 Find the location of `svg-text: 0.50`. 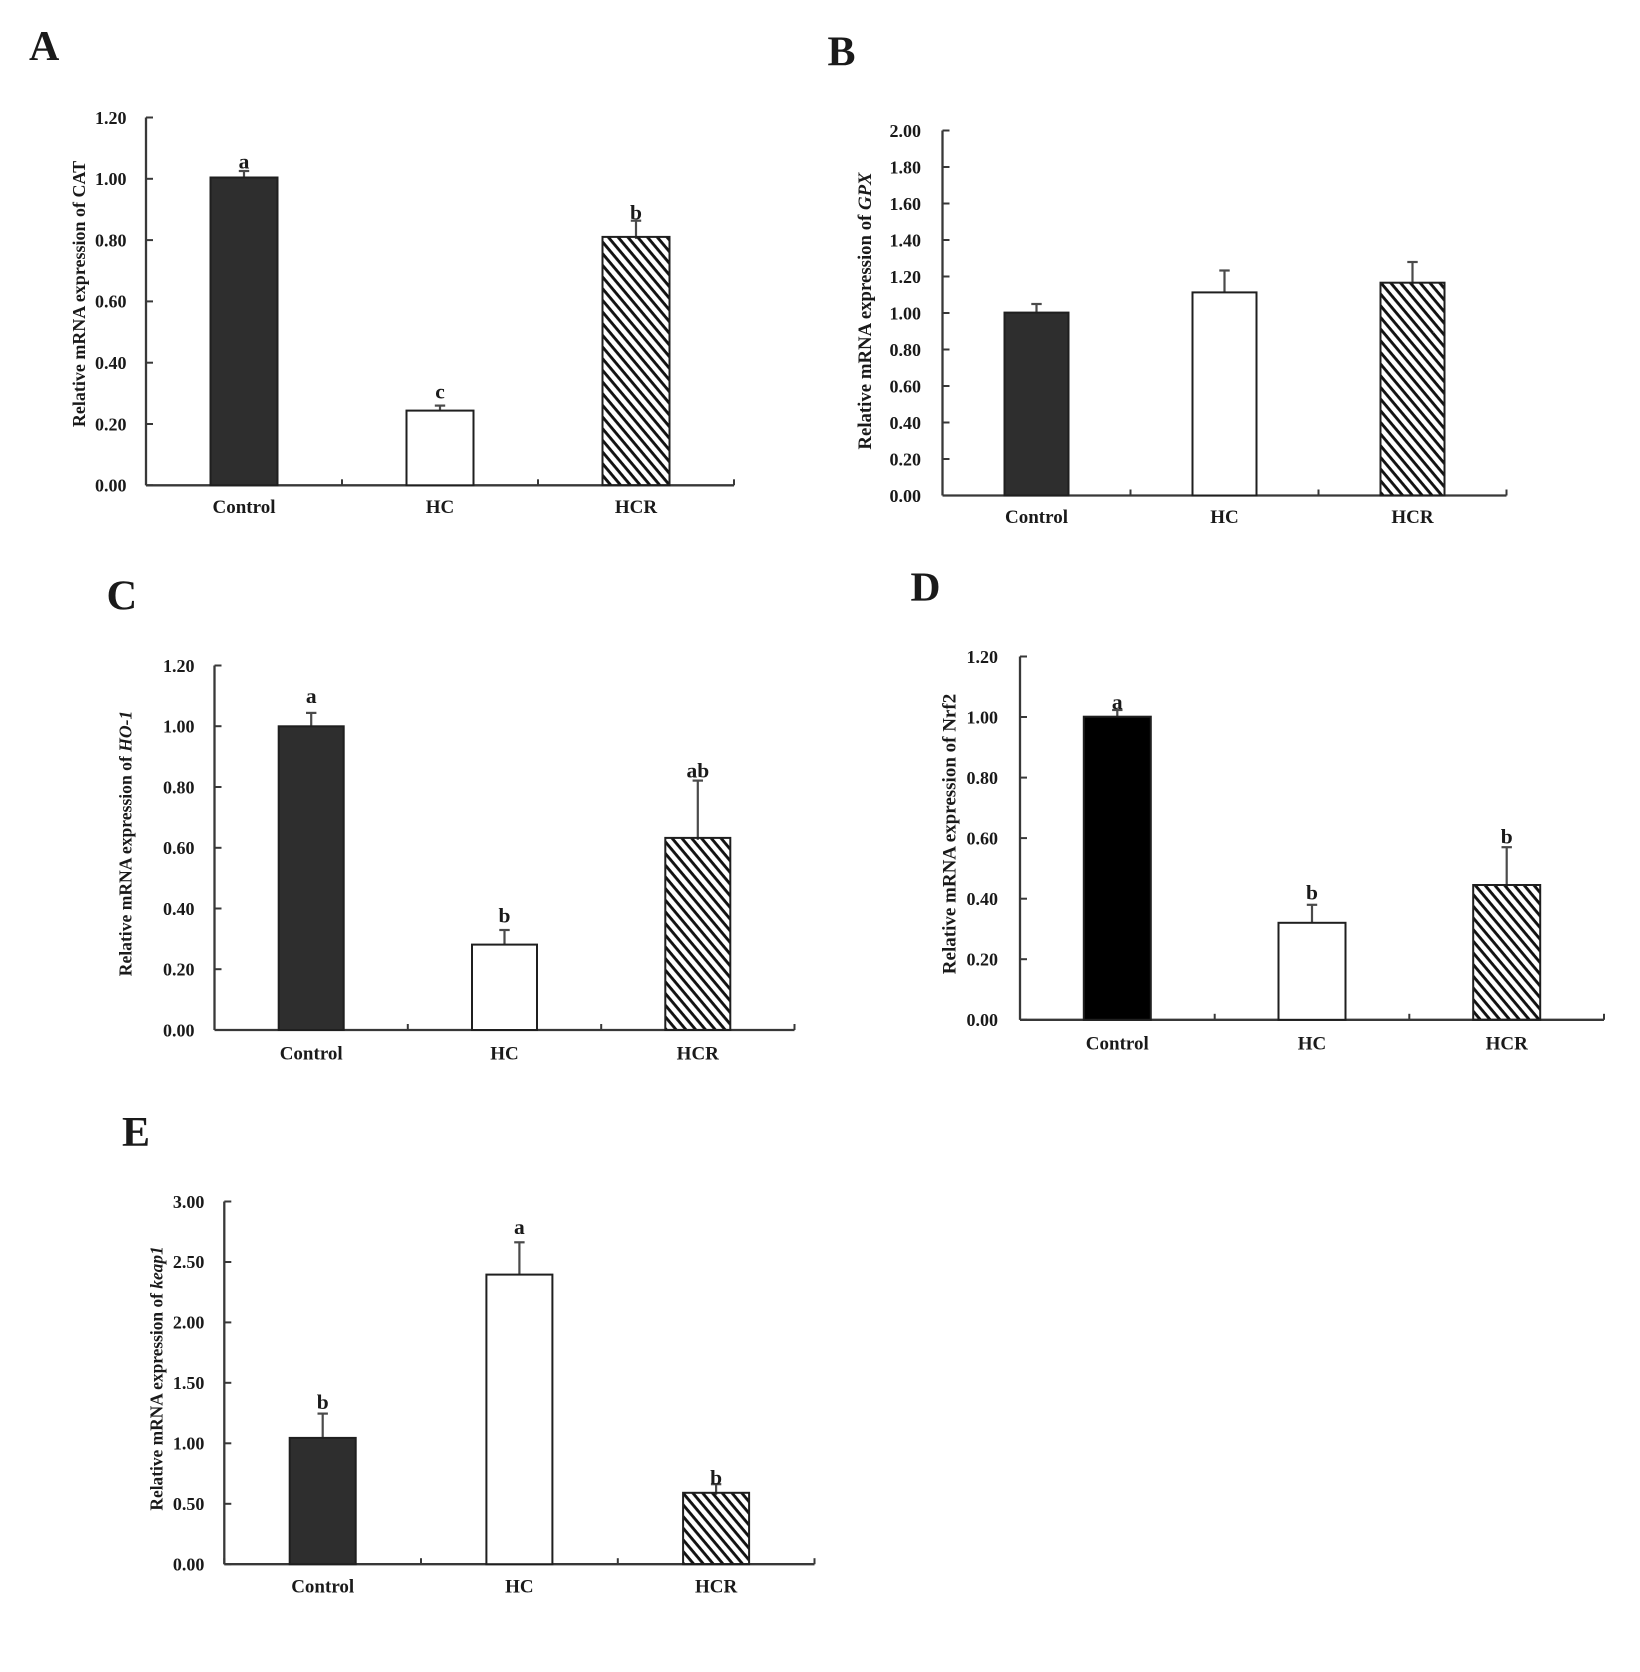

svg-text: 0.50 is located at coordinates (189, 1504).